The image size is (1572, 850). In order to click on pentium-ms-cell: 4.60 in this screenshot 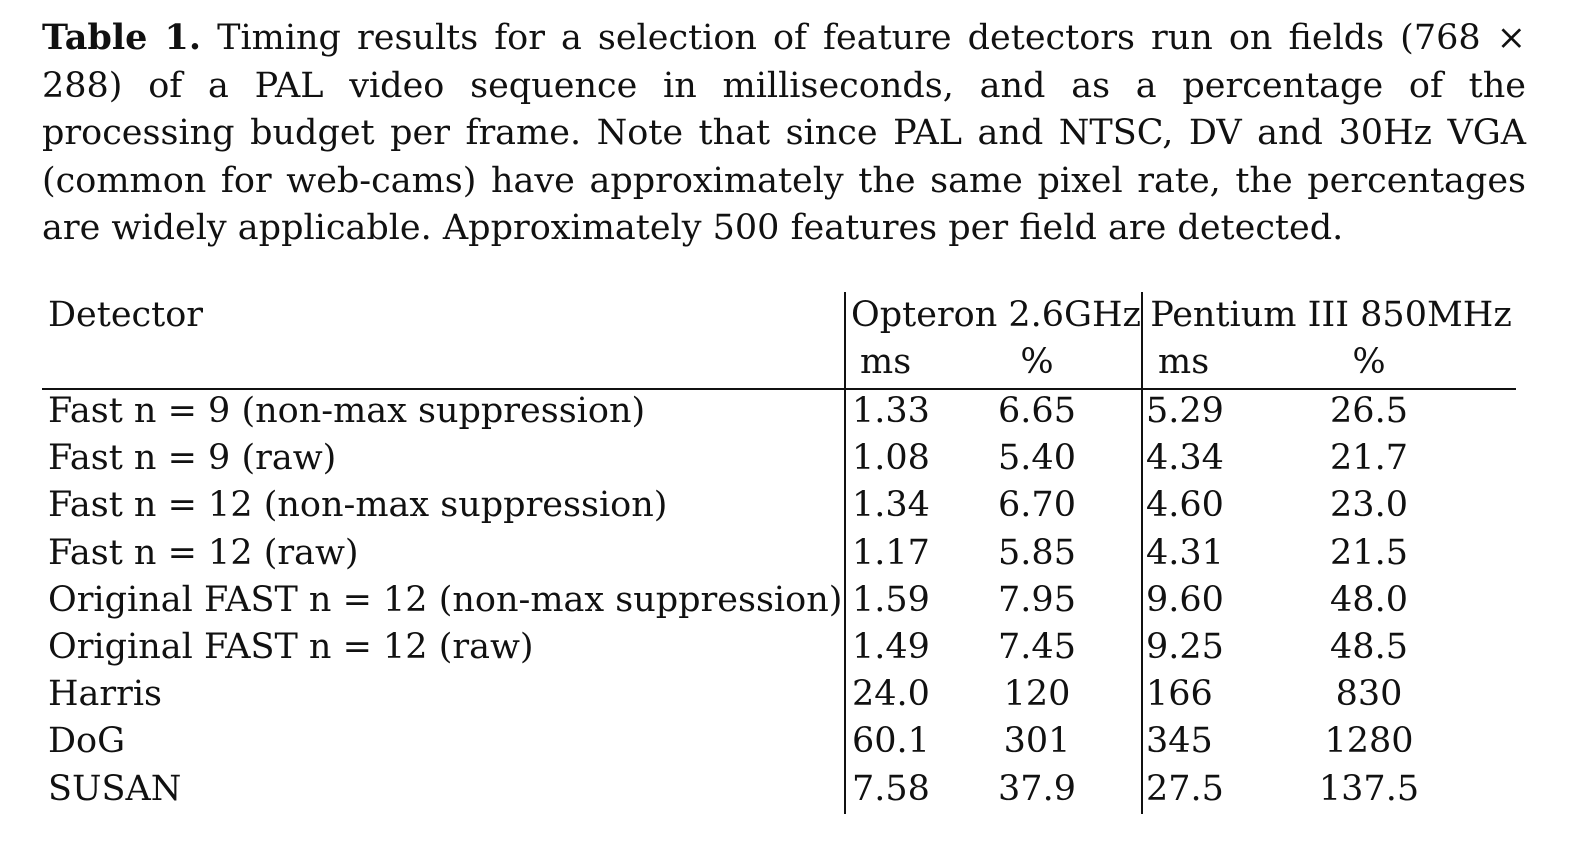, I will do `click(1185, 505)`.